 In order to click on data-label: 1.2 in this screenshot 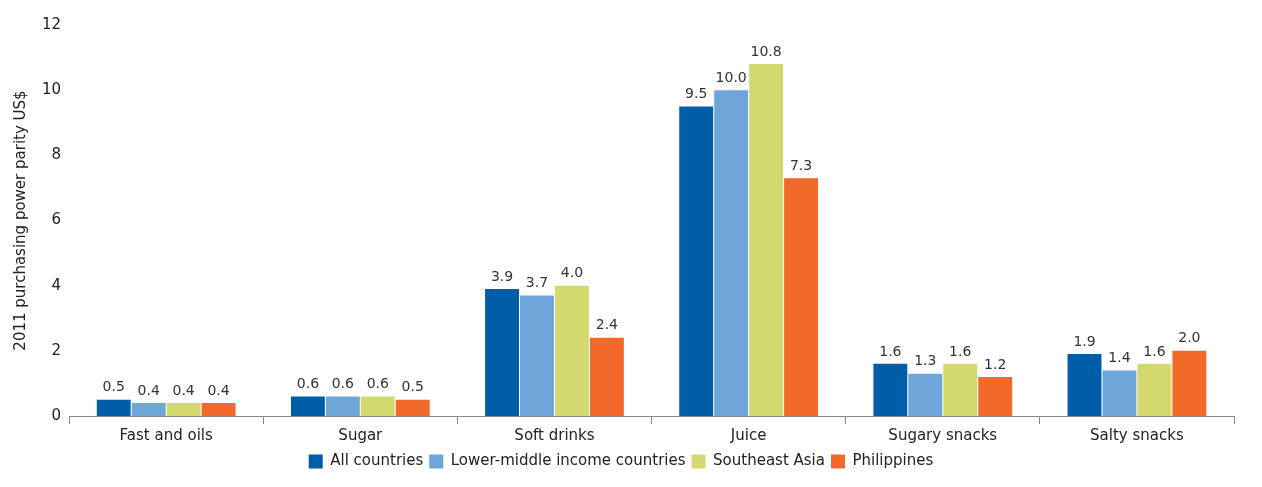, I will do `click(995, 363)`.